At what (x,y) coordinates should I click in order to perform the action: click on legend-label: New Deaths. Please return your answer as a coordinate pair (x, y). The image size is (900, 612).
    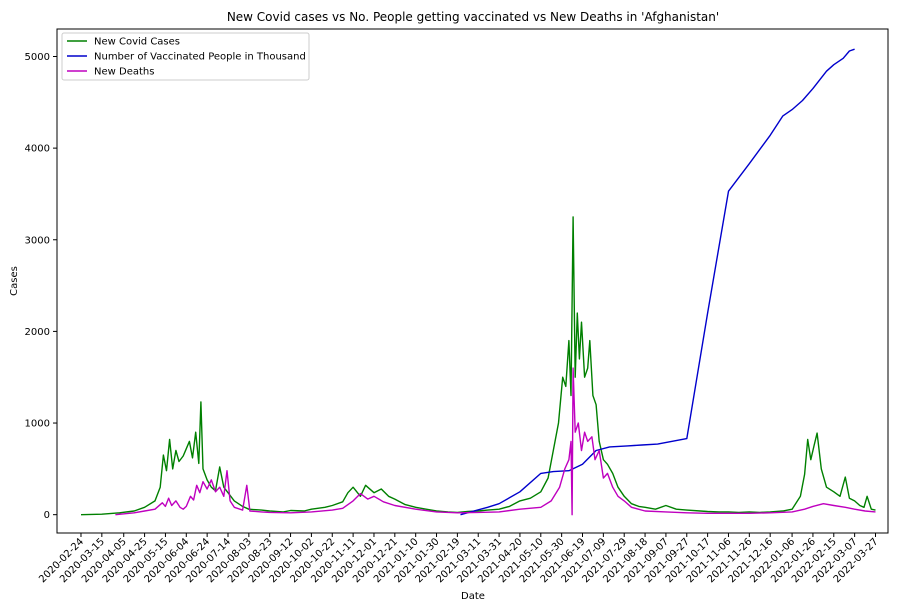
    Looking at the image, I should click on (124, 72).